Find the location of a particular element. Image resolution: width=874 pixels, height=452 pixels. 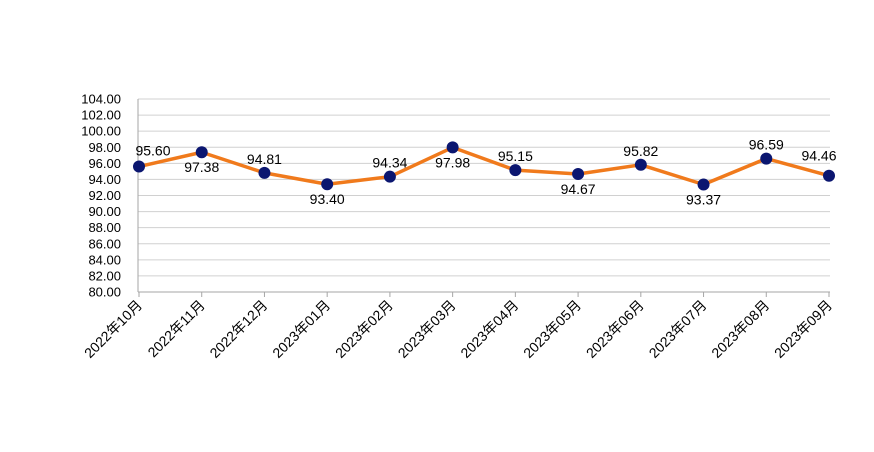

series-line-path is located at coordinates (484, 166).